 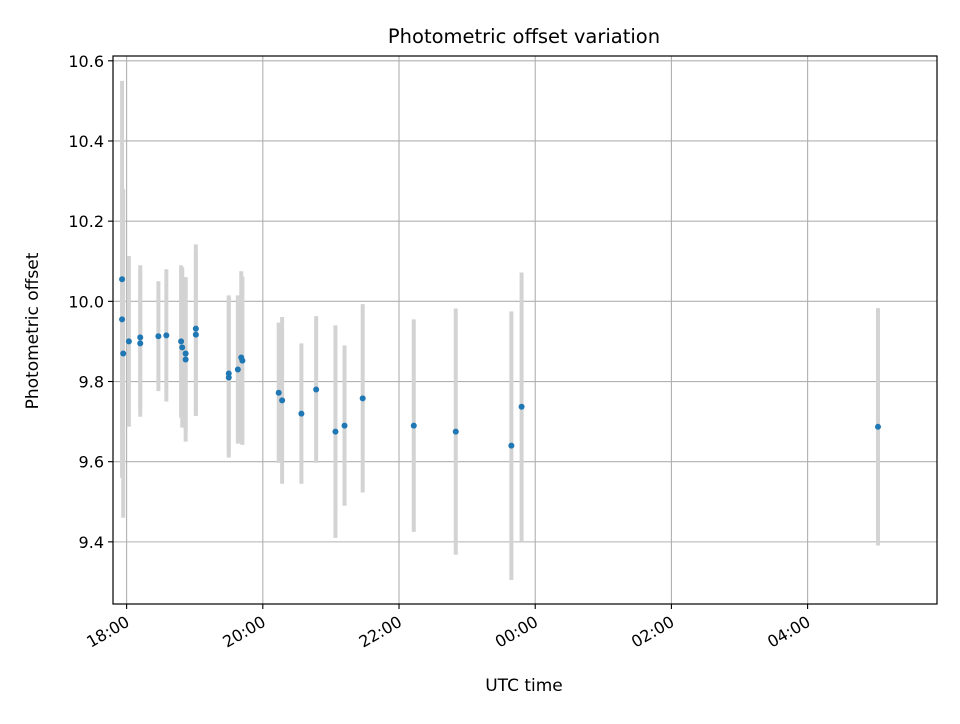 I want to click on y-tick-label: 9.4, so click(x=91, y=542).